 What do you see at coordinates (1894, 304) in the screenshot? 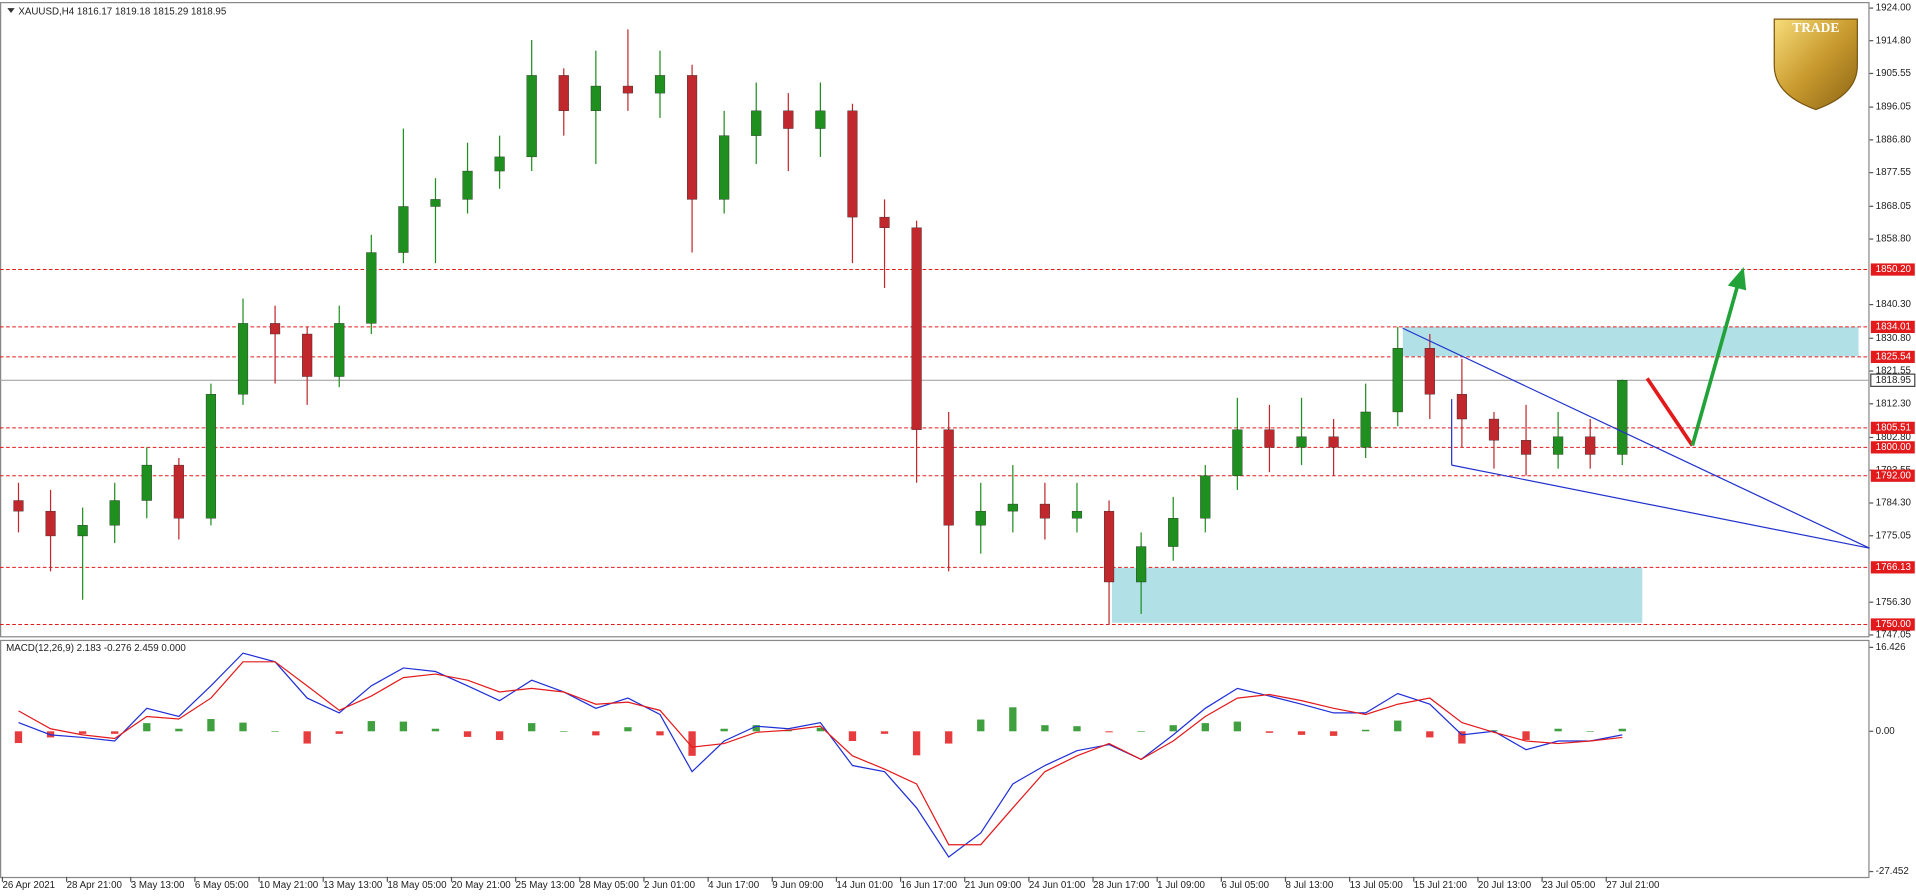
I see `y-tick-label: 1840.30` at bounding box center [1894, 304].